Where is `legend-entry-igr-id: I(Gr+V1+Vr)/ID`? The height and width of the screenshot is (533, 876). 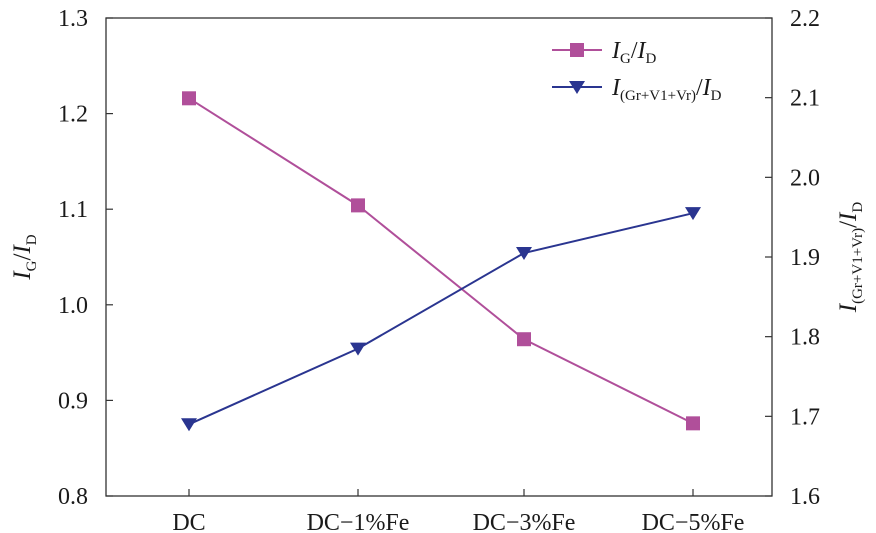 legend-entry-igr-id: I(Gr+V1+Vr)/ID is located at coordinates (637, 89).